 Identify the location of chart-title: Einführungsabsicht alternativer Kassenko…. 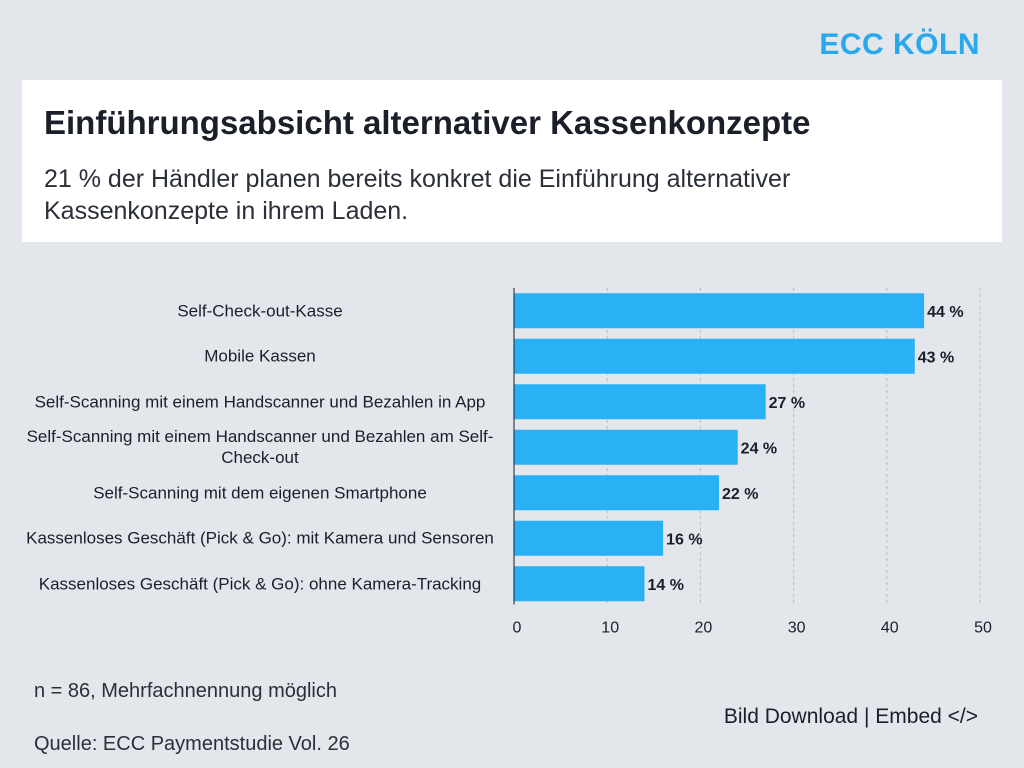
(427, 122).